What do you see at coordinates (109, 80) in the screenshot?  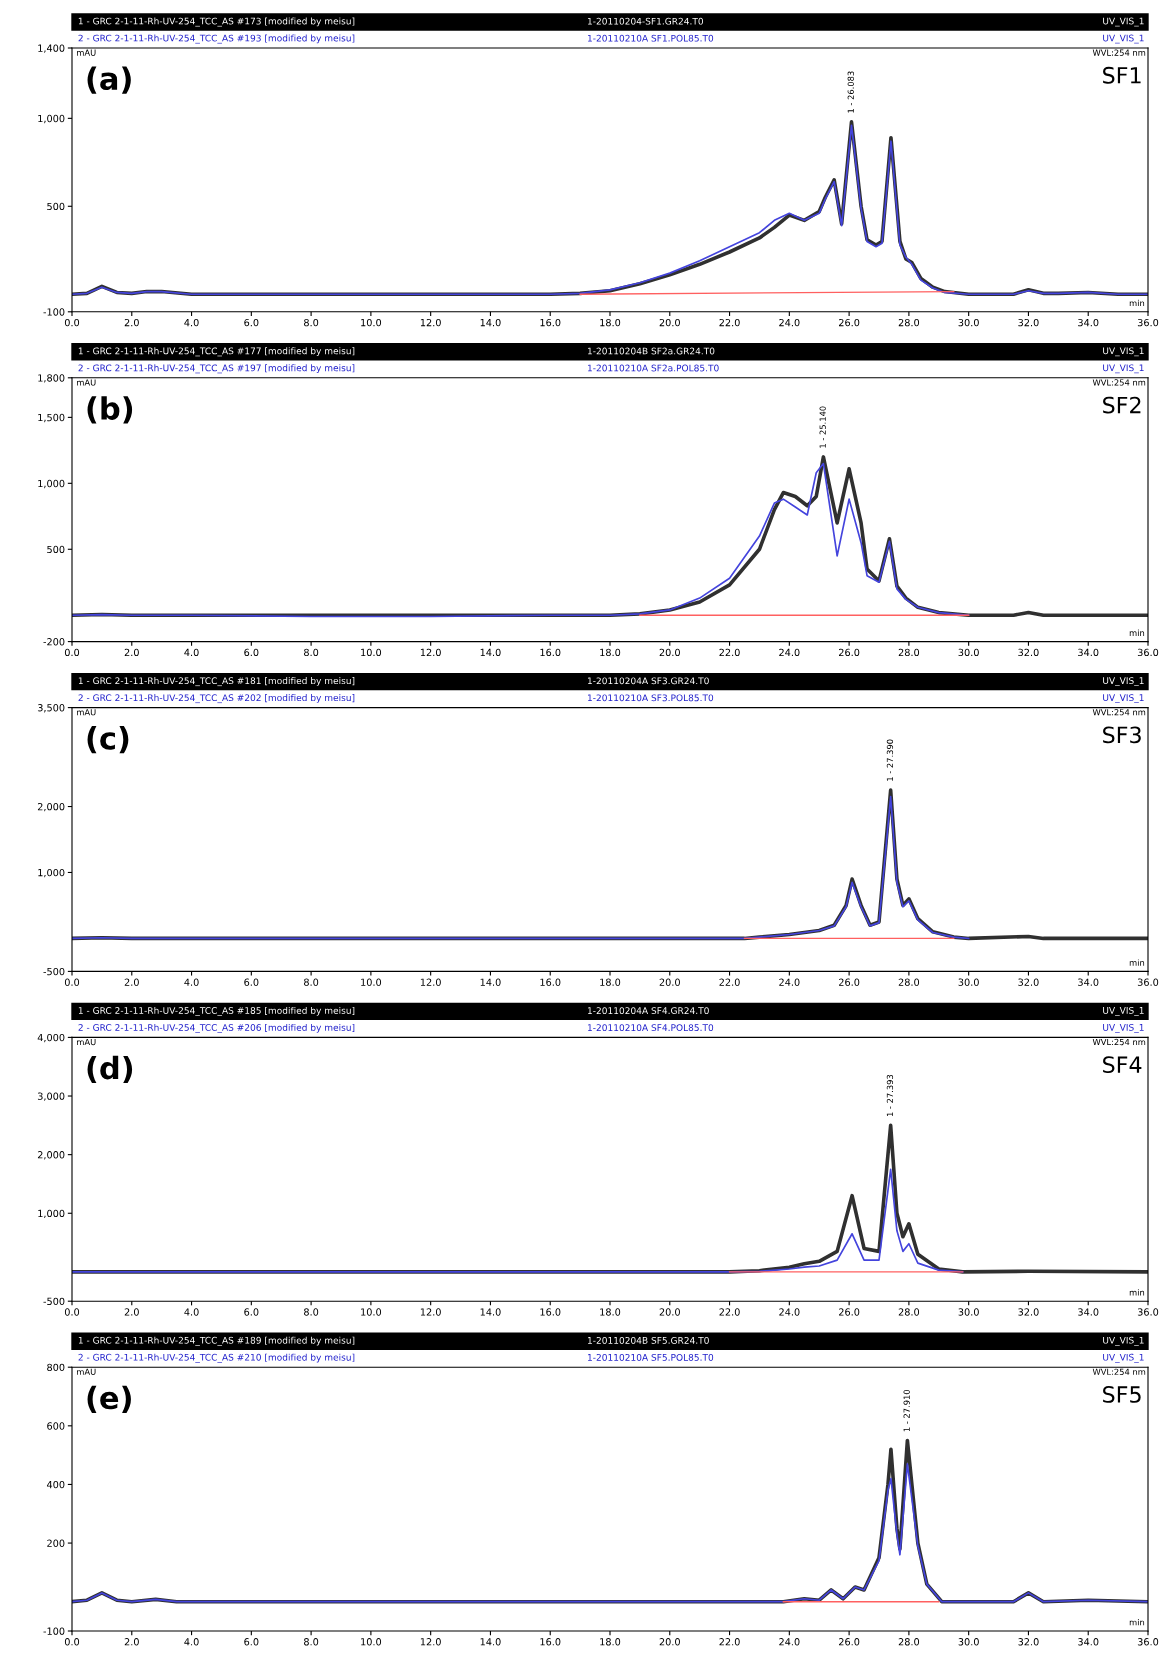 I see `text: (a)` at bounding box center [109, 80].